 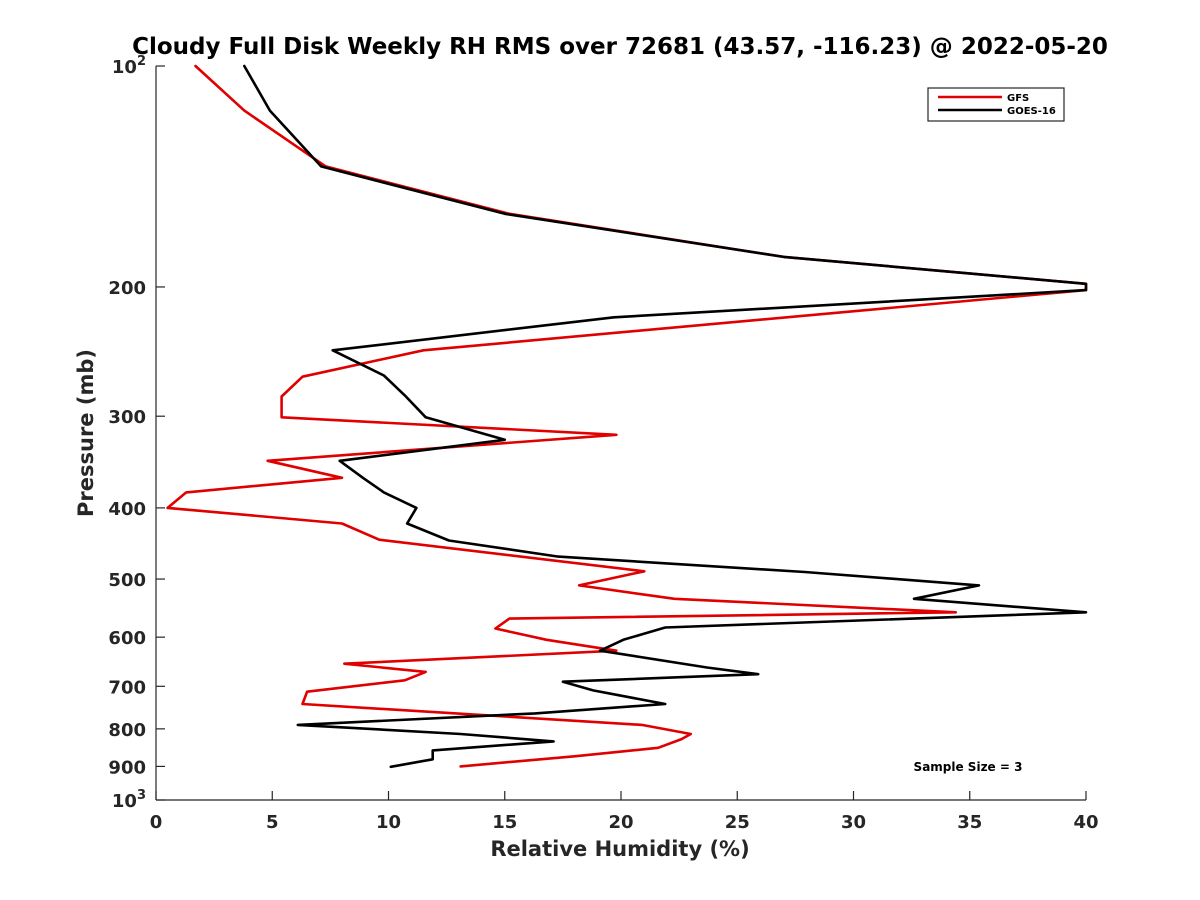 I want to click on x-tick-label-20: 20, so click(x=620, y=822).